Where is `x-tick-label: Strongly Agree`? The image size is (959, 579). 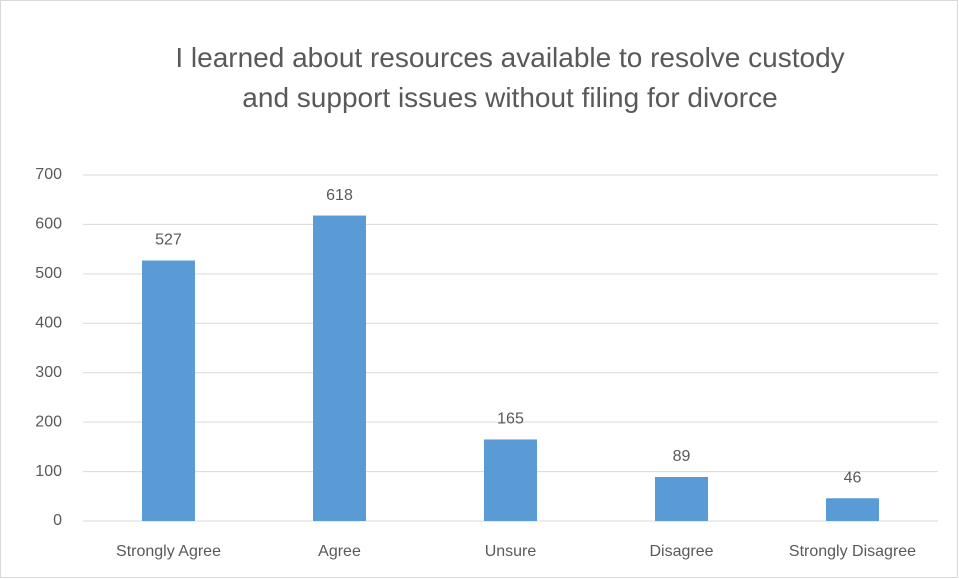 x-tick-label: Strongly Agree is located at coordinates (168, 551).